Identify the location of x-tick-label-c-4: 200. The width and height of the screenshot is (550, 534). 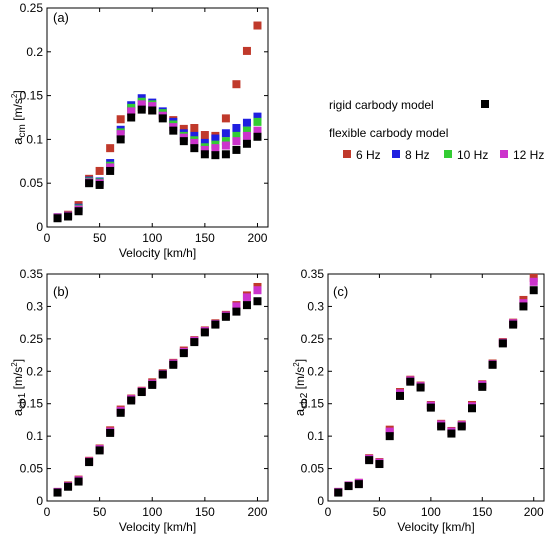
(534, 512).